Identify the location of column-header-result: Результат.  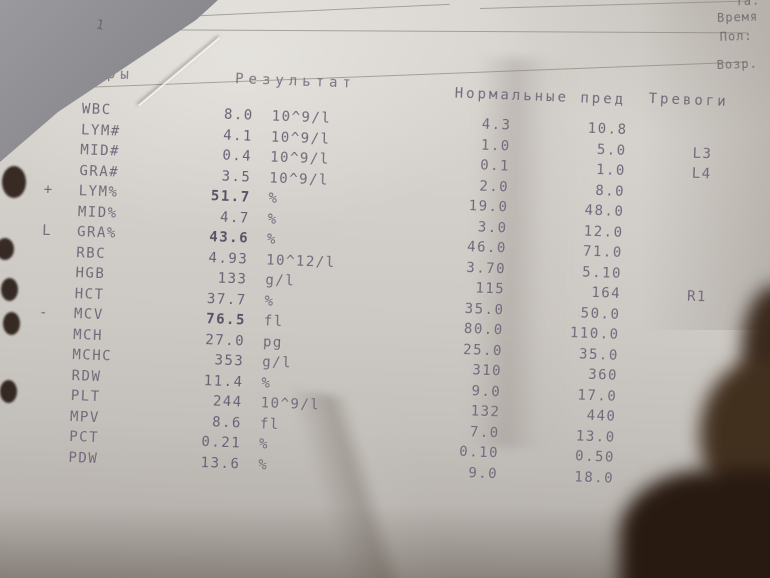
(295, 81).